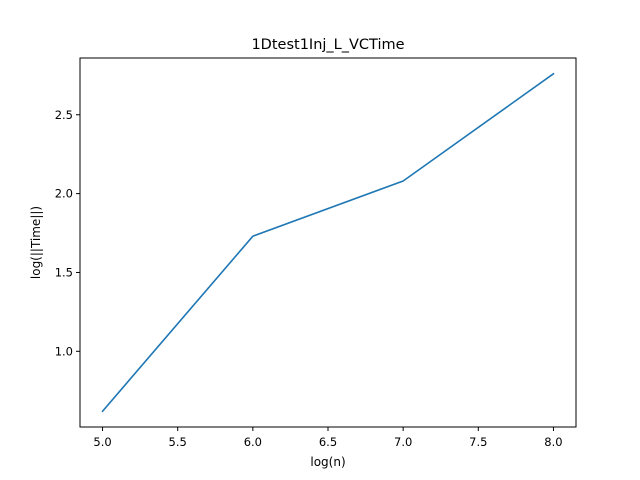  Describe the element at coordinates (67, 233) in the screenshot. I see `y-axis: 1.0 1.5 2.0 2.5` at that location.